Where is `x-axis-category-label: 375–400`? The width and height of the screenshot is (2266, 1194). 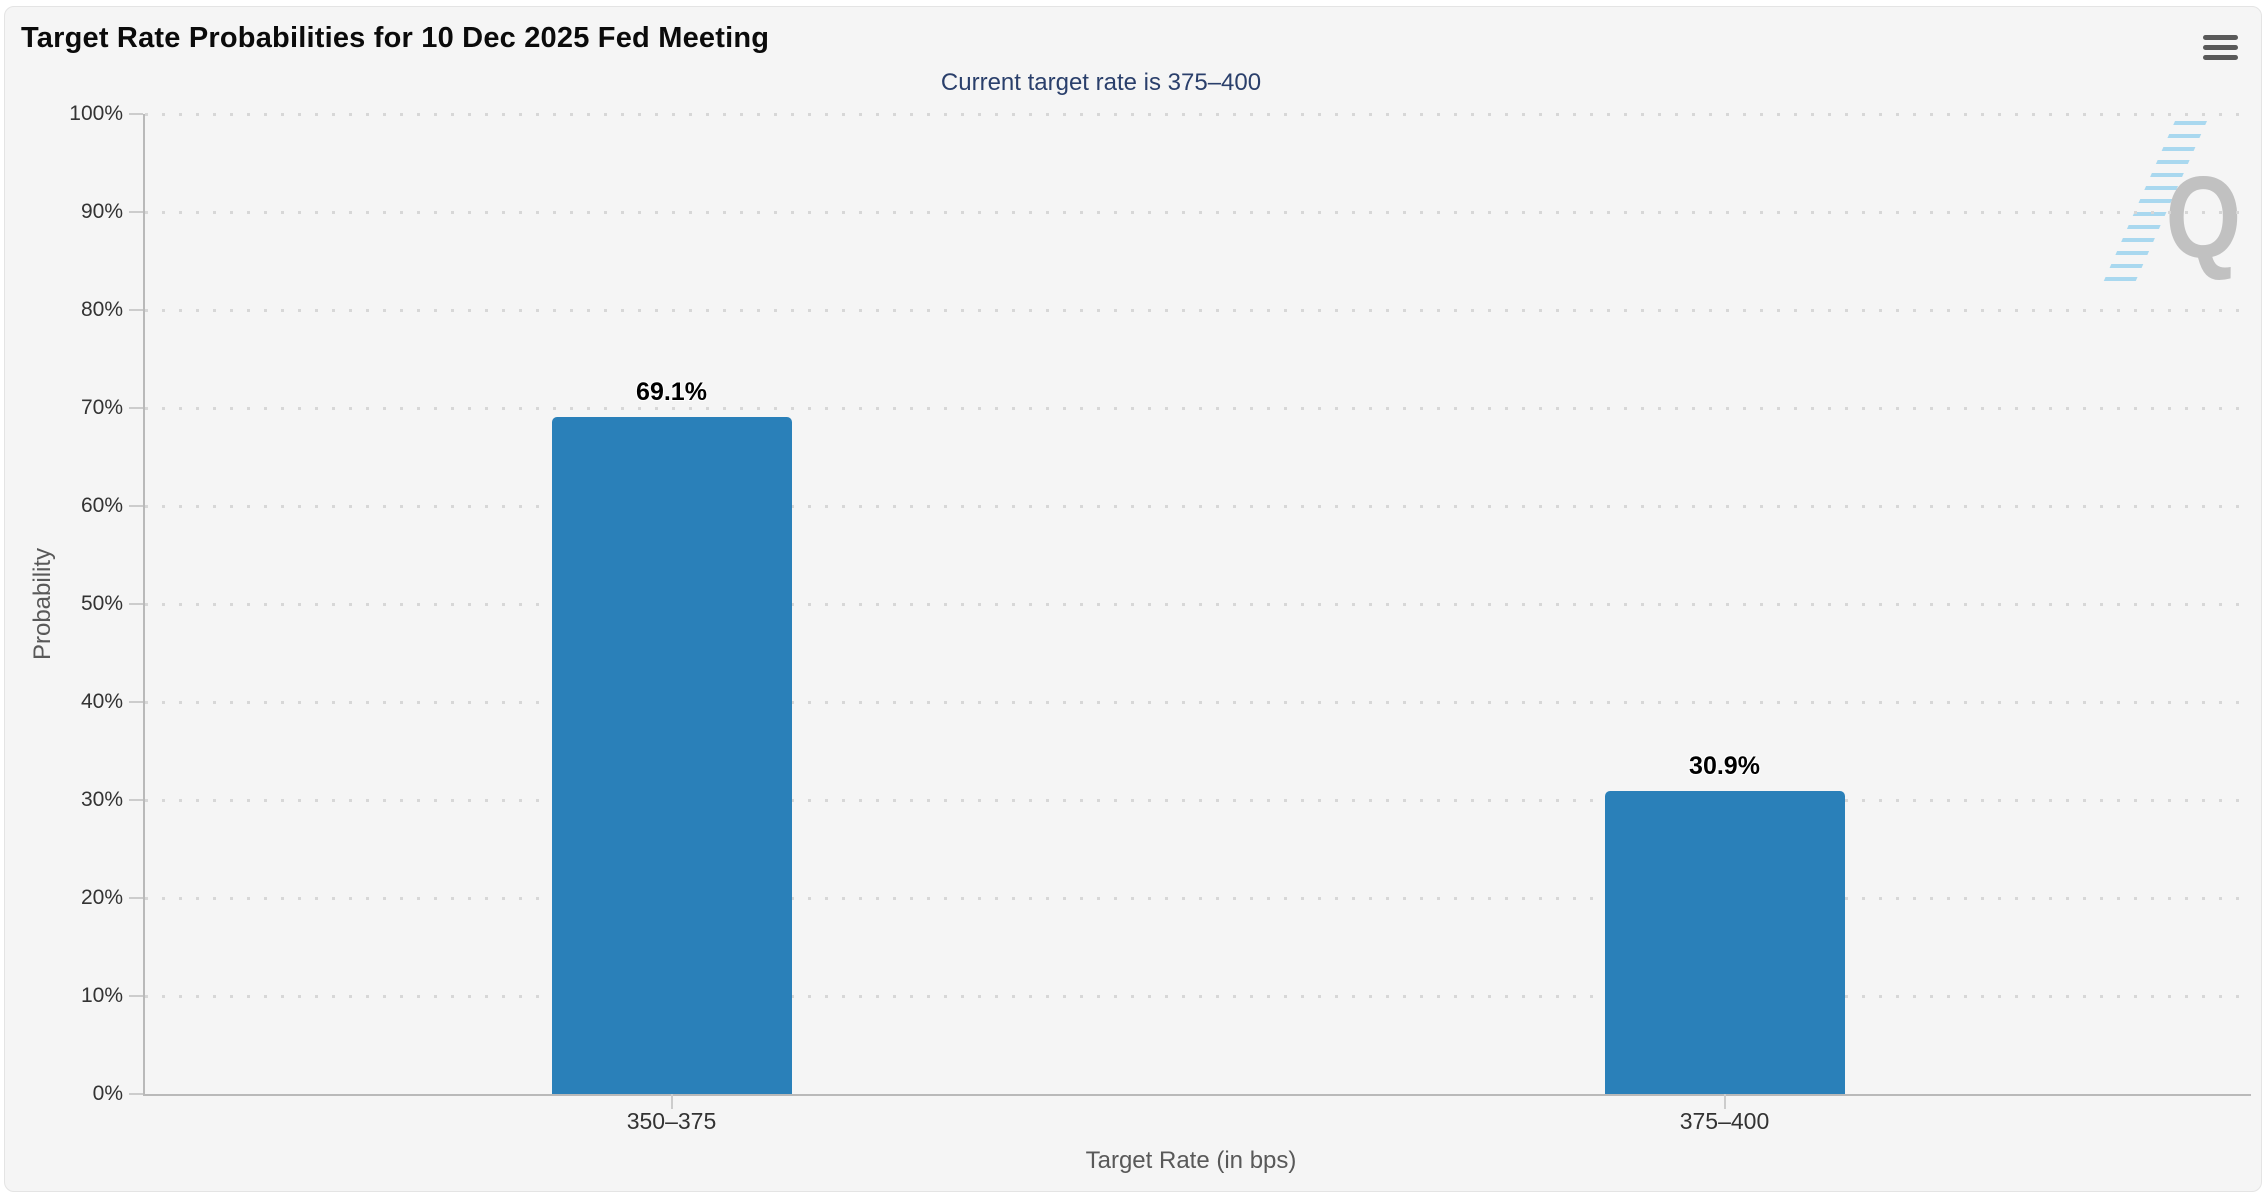 x-axis-category-label: 375–400 is located at coordinates (1724, 1121).